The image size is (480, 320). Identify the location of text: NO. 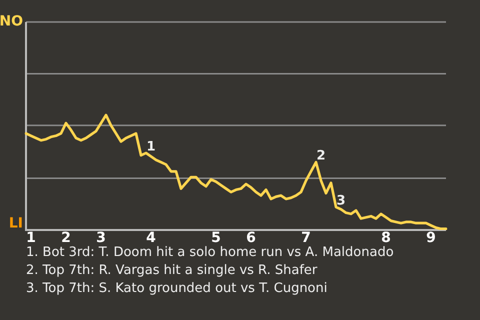
(12, 22).